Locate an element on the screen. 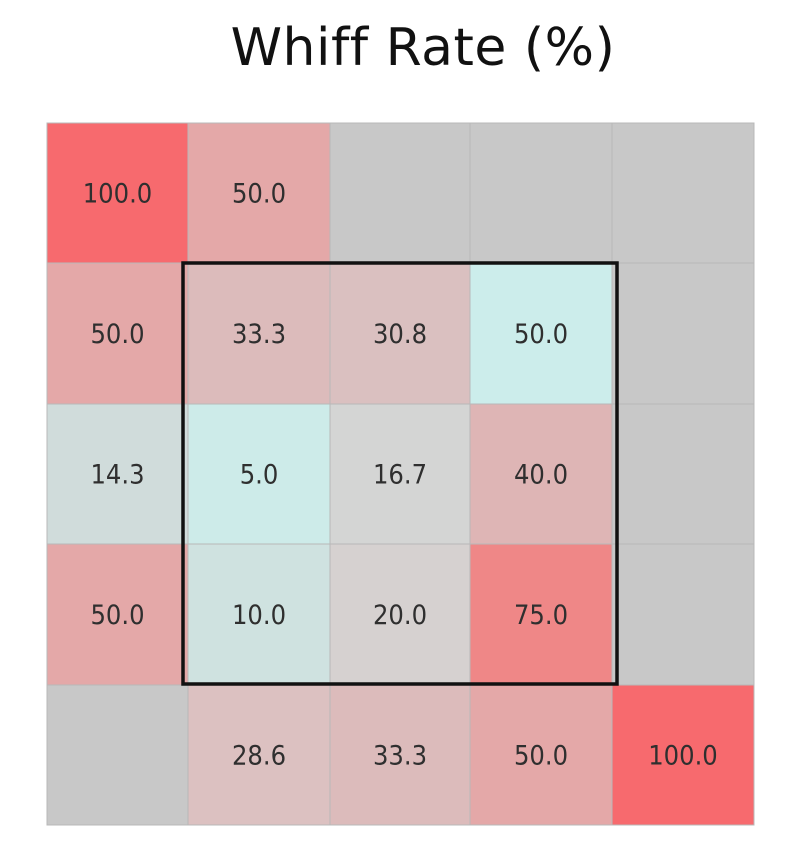 This screenshot has width=792, height=862. cell-value-label-r1-c0: 50.0 is located at coordinates (117, 334).